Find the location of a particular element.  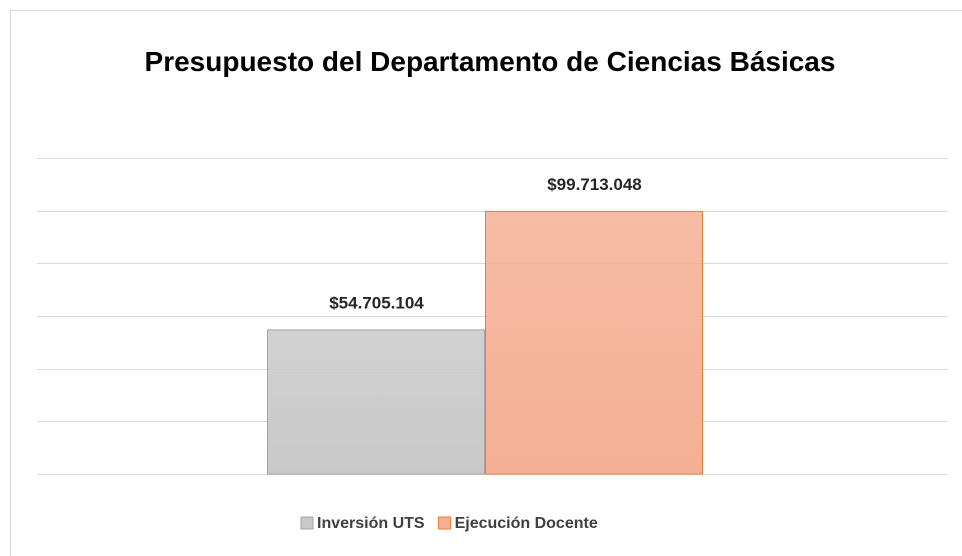

data-label: $54.705.104 is located at coordinates (376, 302).